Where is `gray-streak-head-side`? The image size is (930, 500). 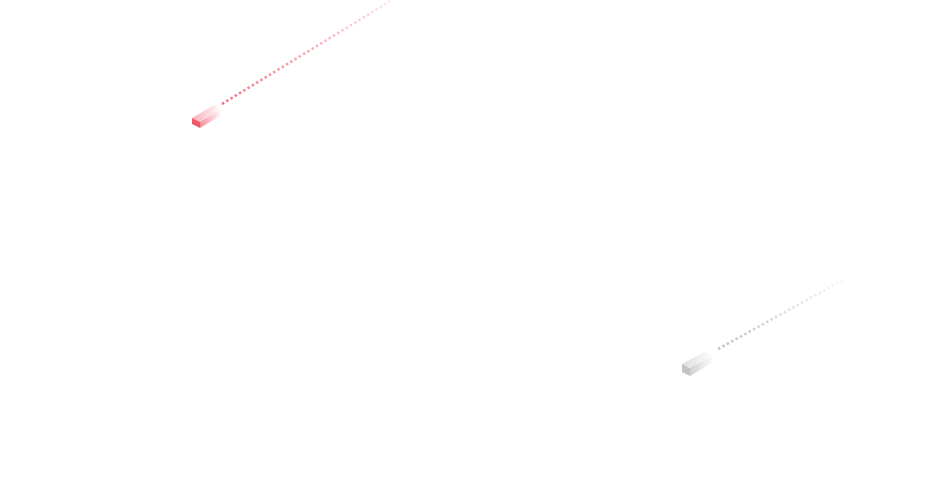 gray-streak-head-side is located at coordinates (686, 370).